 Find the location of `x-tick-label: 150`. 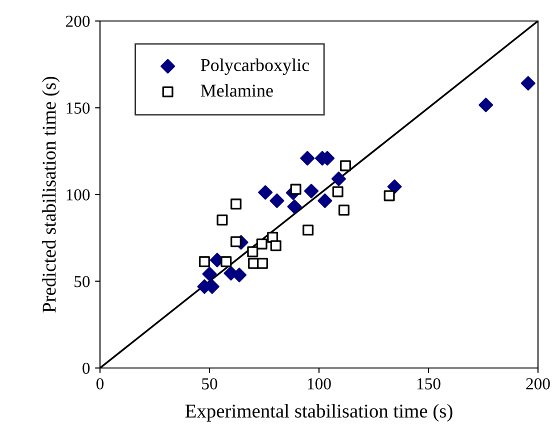

x-tick-label: 150 is located at coordinates (428, 384).